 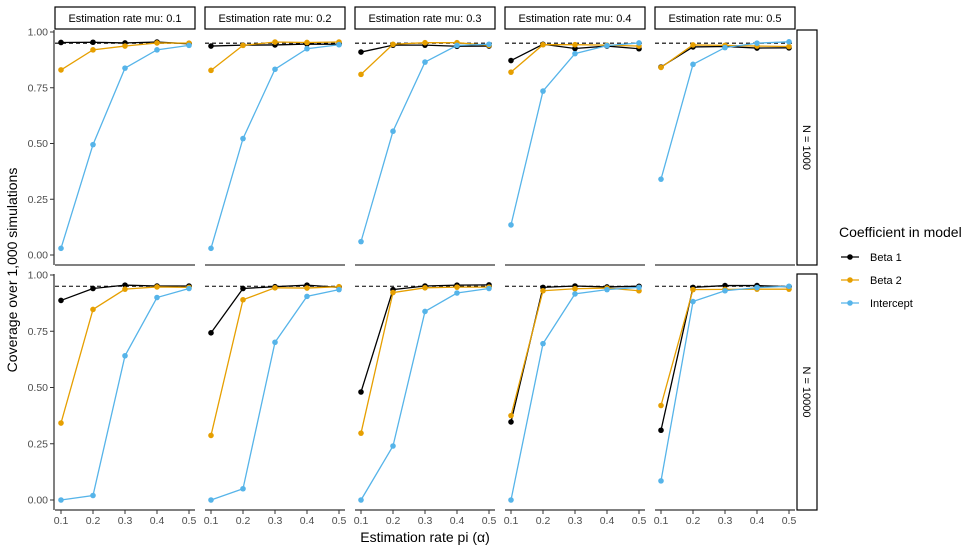 I want to click on legend-title: Coefficient in model, so click(x=900, y=232).